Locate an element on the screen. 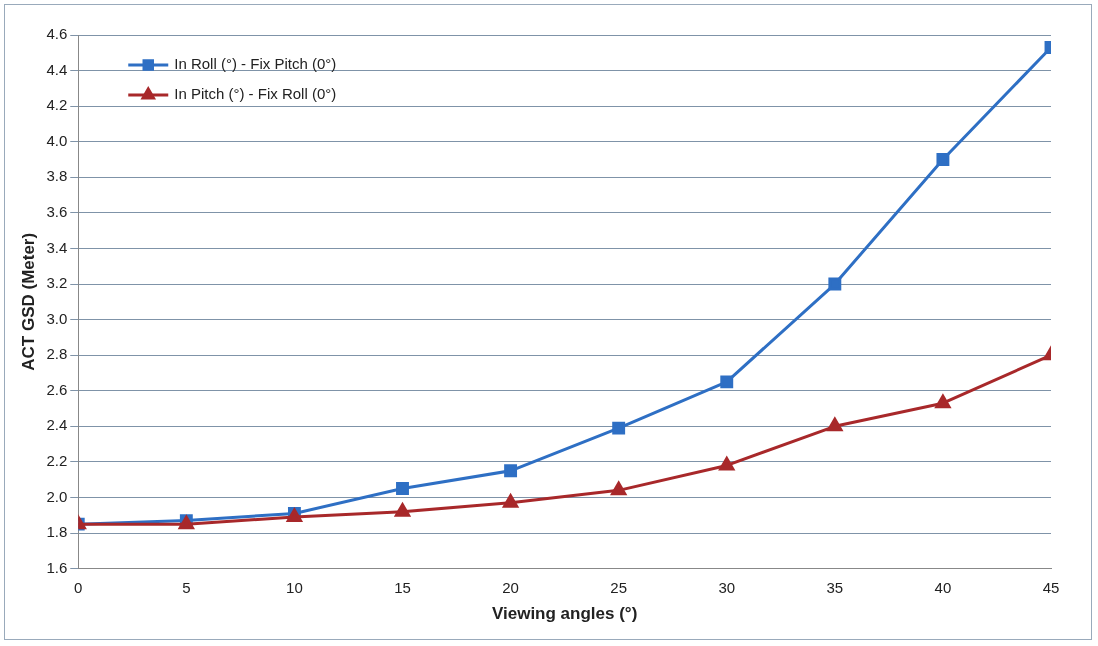 The height and width of the screenshot is (646, 1098). y-axis-title: ACT GSD (Meter) is located at coordinates (28, 301).